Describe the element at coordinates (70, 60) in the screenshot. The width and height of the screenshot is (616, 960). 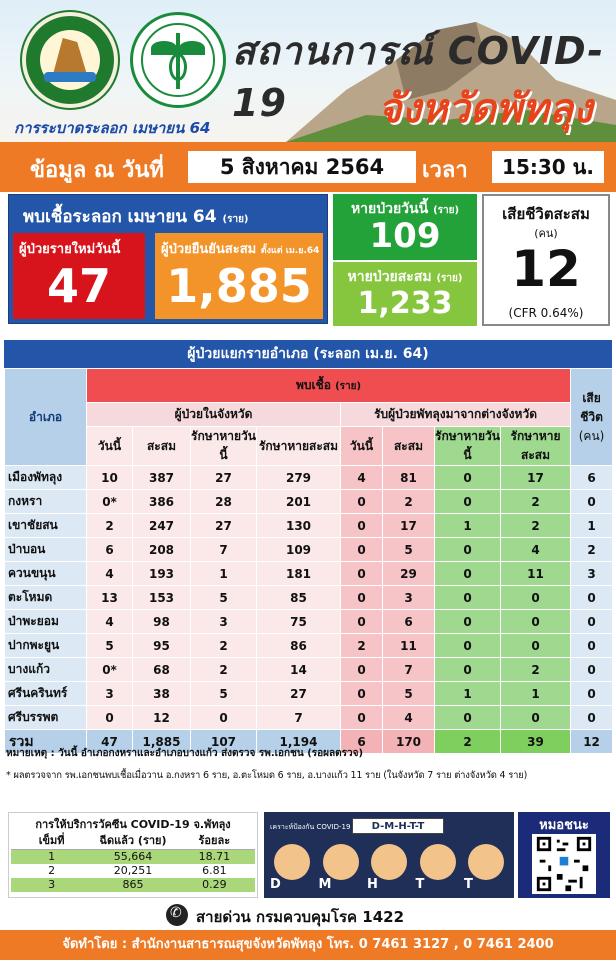
I see `province-seal-logo` at that location.